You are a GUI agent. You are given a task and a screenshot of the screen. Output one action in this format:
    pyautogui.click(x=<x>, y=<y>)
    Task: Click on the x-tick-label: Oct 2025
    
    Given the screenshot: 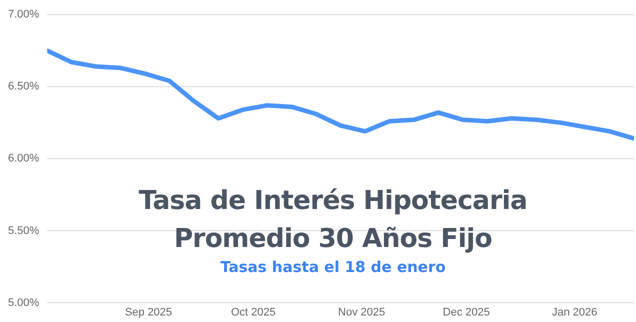 What is the action you would take?
    pyautogui.click(x=253, y=312)
    